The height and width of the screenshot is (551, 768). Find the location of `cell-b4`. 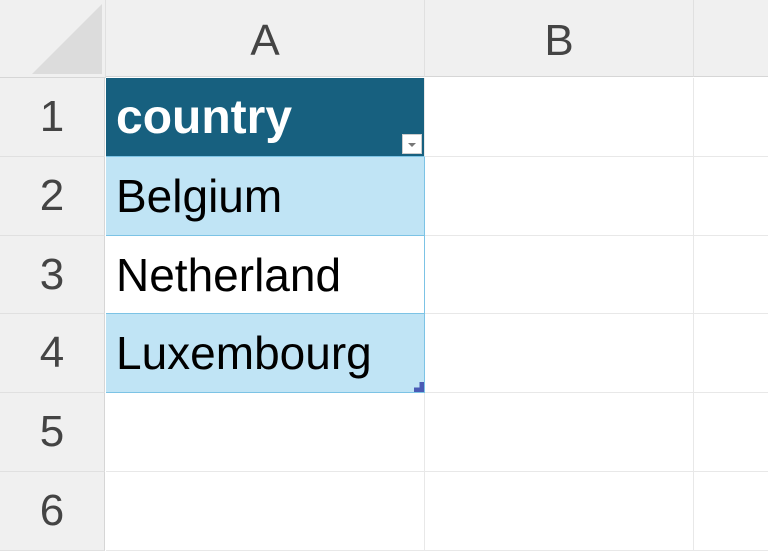

cell-b4 is located at coordinates (559, 353).